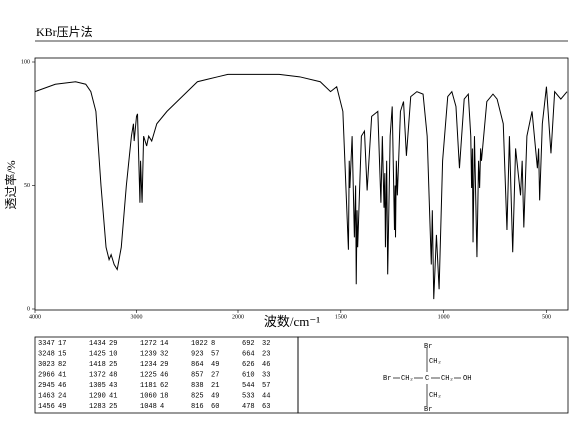  Describe the element at coordinates (197, 365) in the screenshot. I see `table-cell: 864` at that location.